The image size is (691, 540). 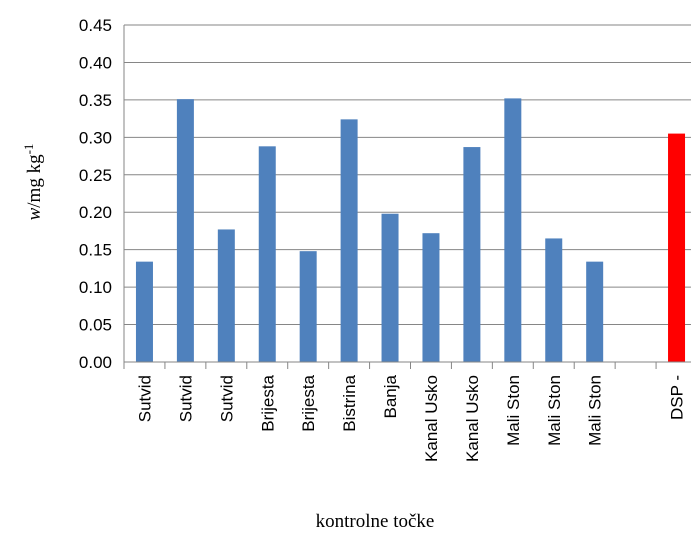 What do you see at coordinates (95, 100) in the screenshot?
I see `y-tick-label: 0.35` at bounding box center [95, 100].